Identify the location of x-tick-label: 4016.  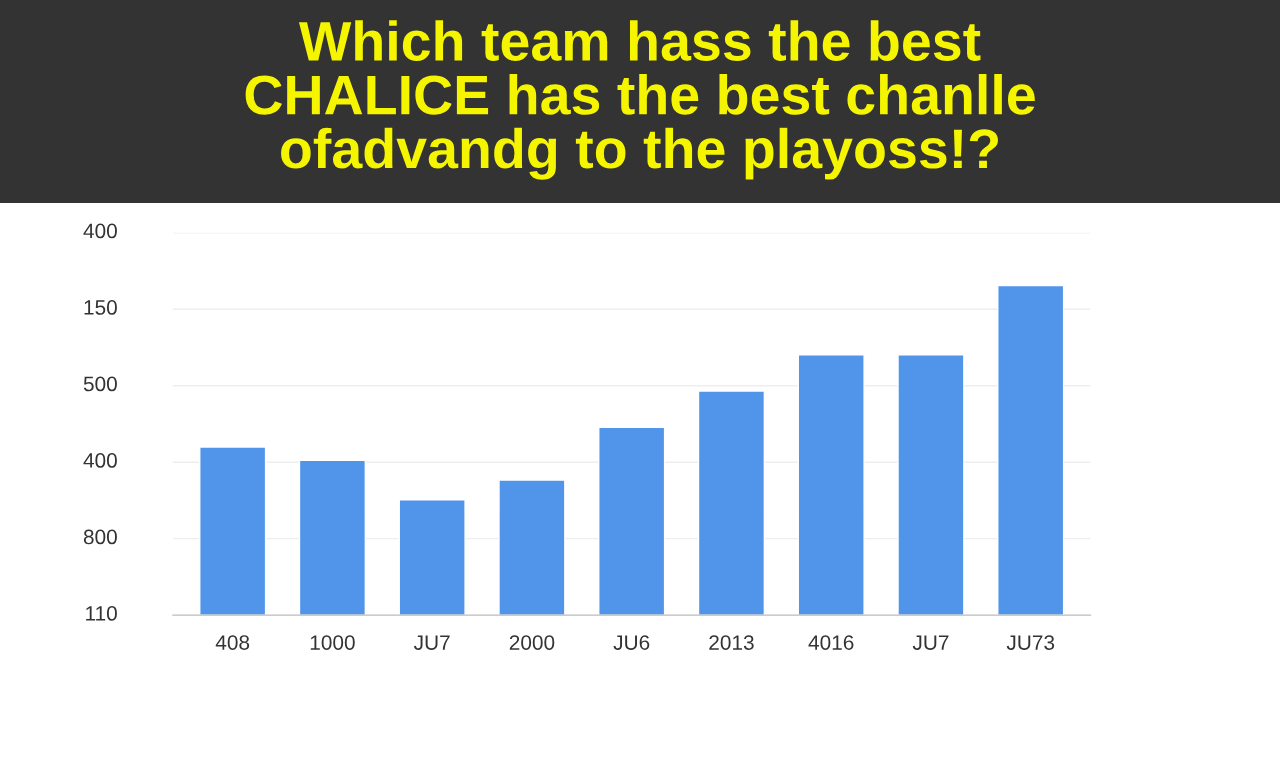
(831, 642).